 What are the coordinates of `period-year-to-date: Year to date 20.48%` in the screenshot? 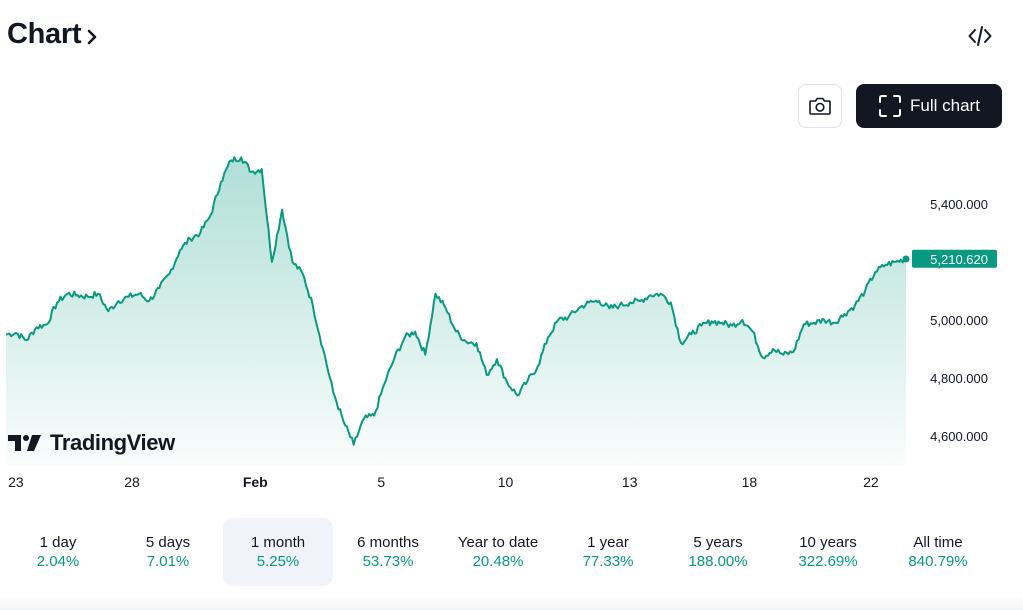 It's located at (498, 552).